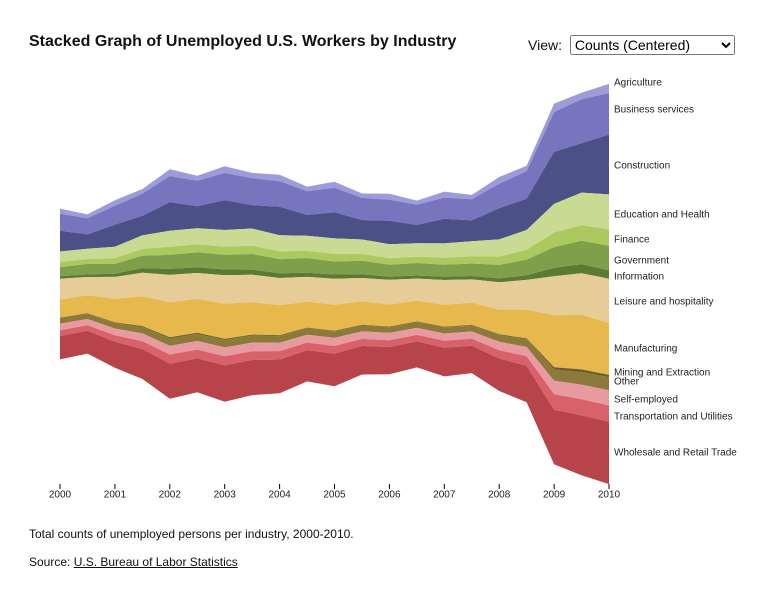 This screenshot has height=593, width=773. What do you see at coordinates (645, 349) in the screenshot?
I see `series-label: Manufacturing` at bounding box center [645, 349].